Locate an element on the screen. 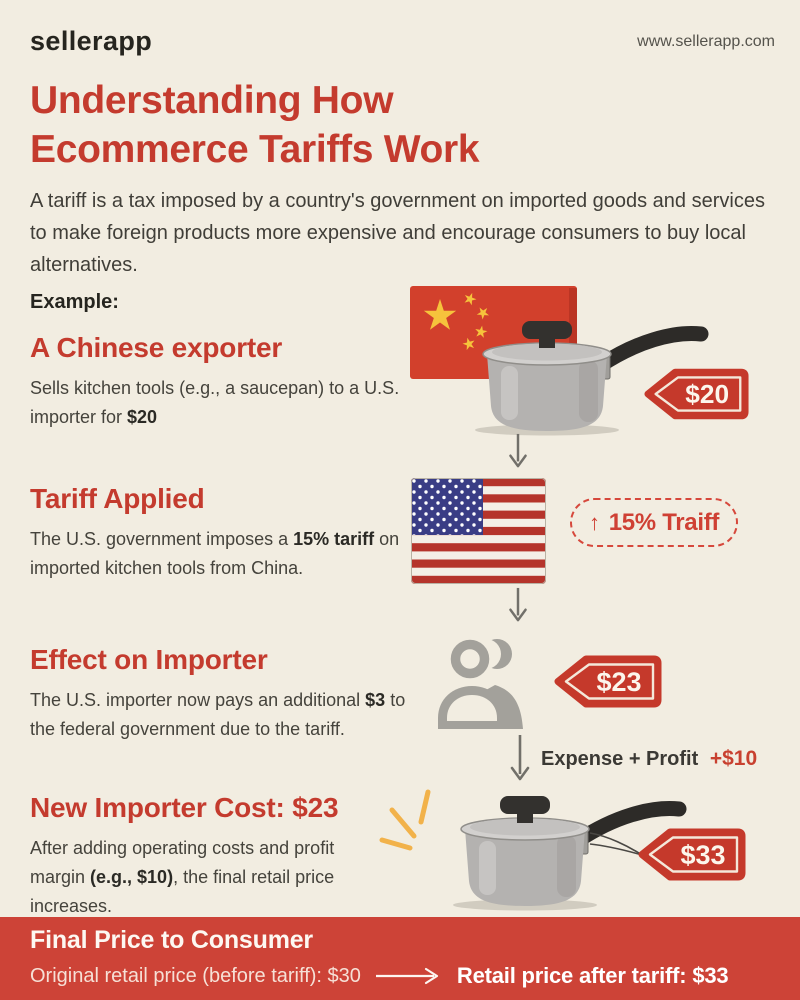 Image resolution: width=800 pixels, height=1000 pixels. section-heading: Effect on Importer is located at coordinates (149, 659).